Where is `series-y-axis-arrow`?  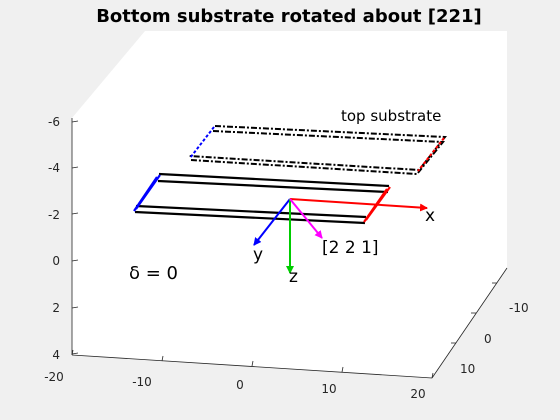
series-y-axis-arrow is located at coordinates (272, 222).